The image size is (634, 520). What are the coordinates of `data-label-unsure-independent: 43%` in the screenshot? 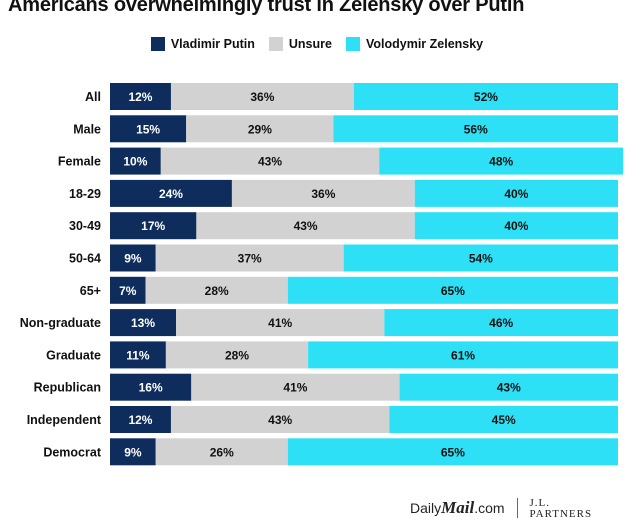 It's located at (280, 420).